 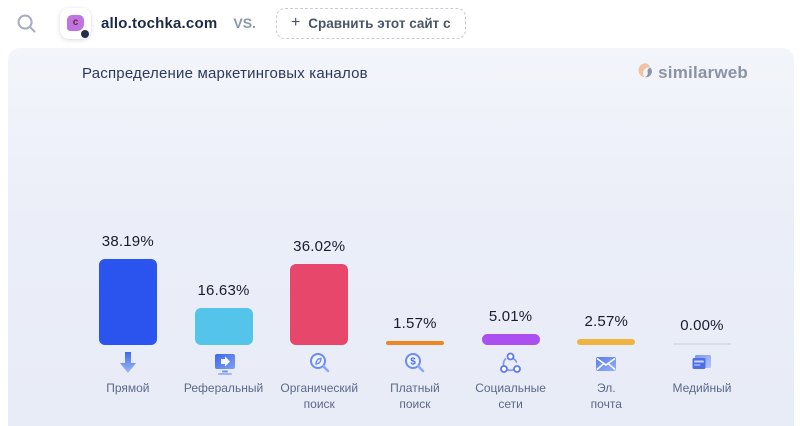 I want to click on channel-value: 5.01%, so click(x=510, y=316).